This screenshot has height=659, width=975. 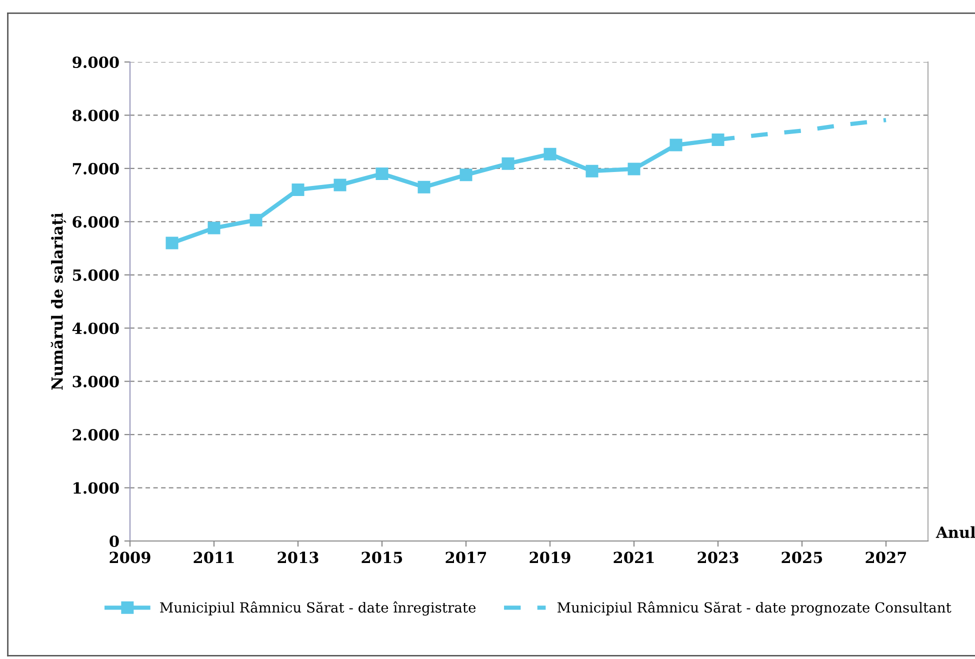 I want to click on y-tick-label: 3.000, so click(x=95, y=382).